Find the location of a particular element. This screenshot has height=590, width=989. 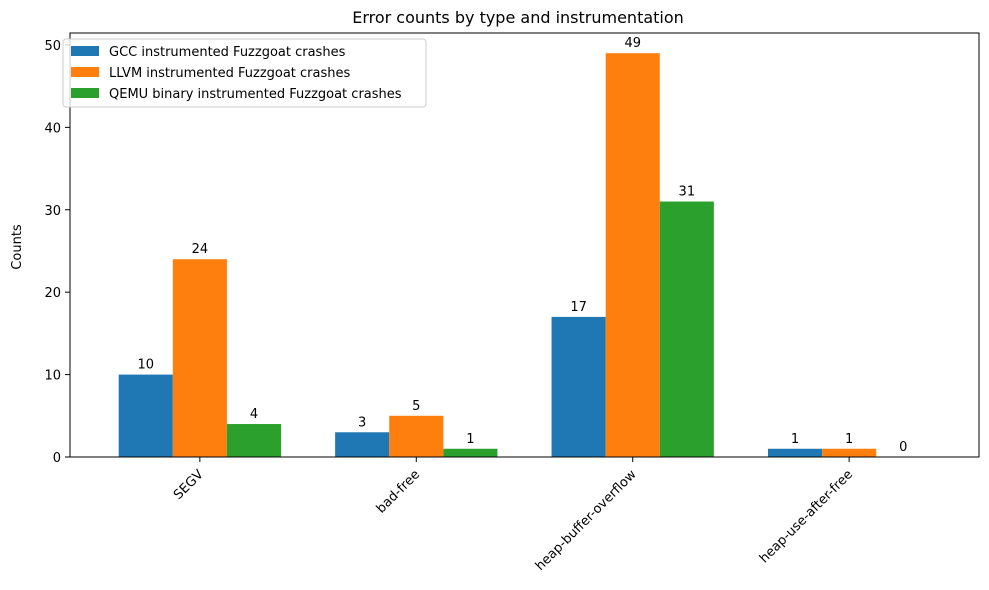

y-tick-label: 10 is located at coordinates (52, 376).